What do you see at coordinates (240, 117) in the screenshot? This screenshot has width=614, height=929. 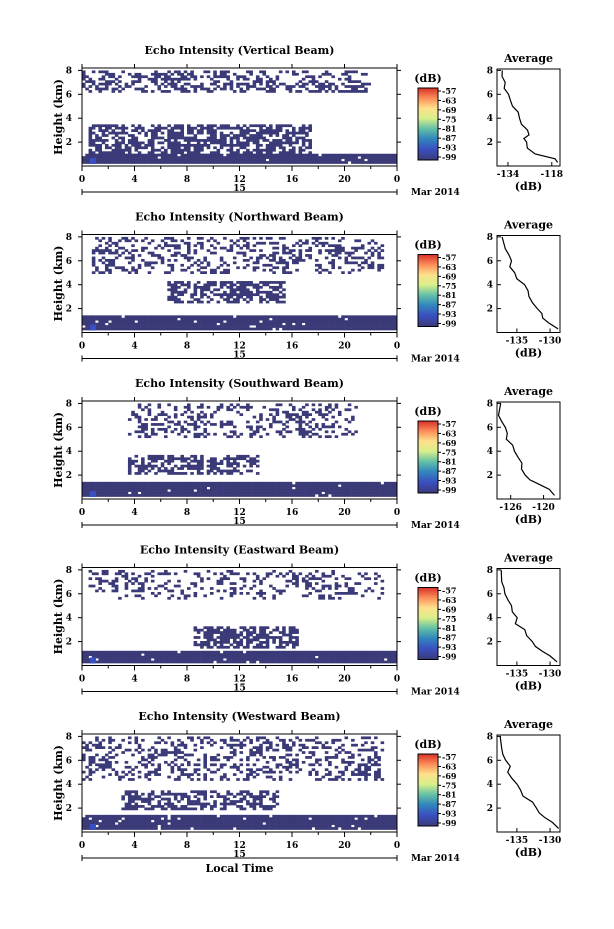 I see `echo-cells` at bounding box center [240, 117].